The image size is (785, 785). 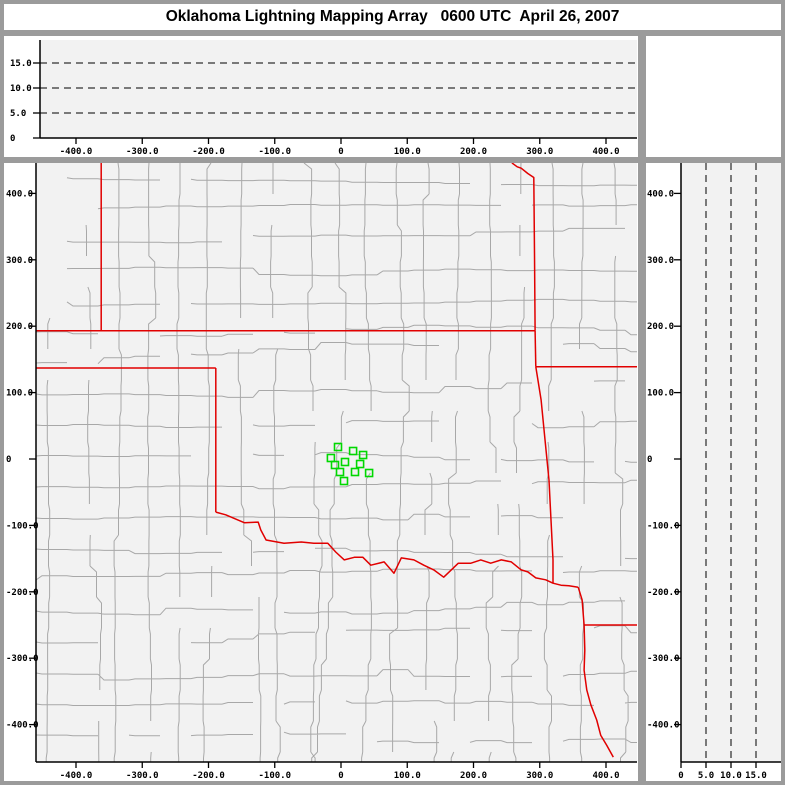 I want to click on y-tick-label: 10.0, so click(x=21, y=89).